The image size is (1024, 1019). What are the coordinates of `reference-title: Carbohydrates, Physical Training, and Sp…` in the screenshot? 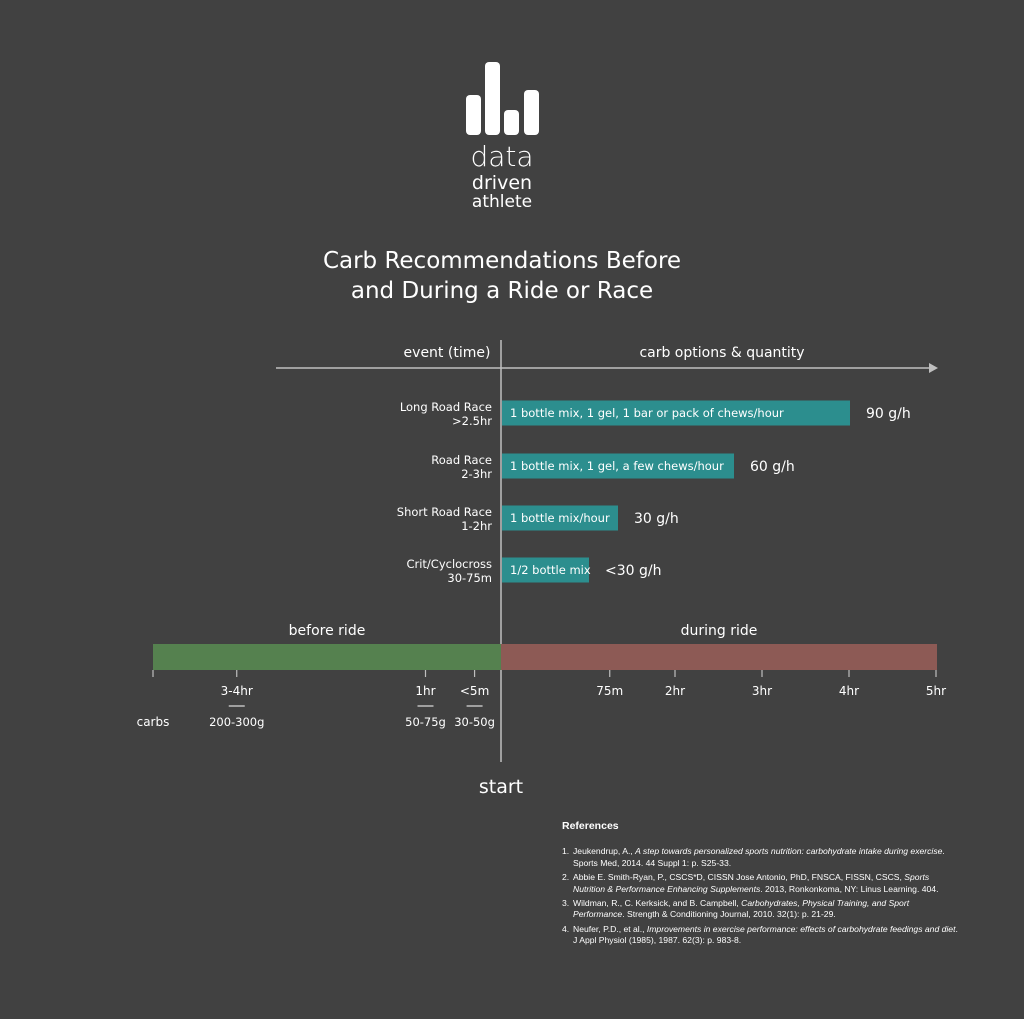 It's located at (741, 909).